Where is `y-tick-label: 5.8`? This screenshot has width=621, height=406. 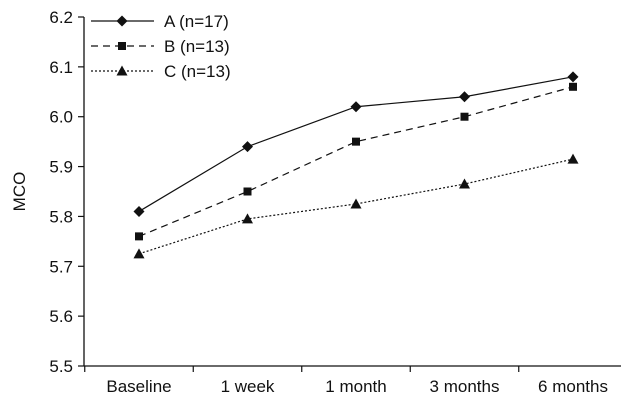
y-tick-label: 5.8 is located at coordinates (61, 216).